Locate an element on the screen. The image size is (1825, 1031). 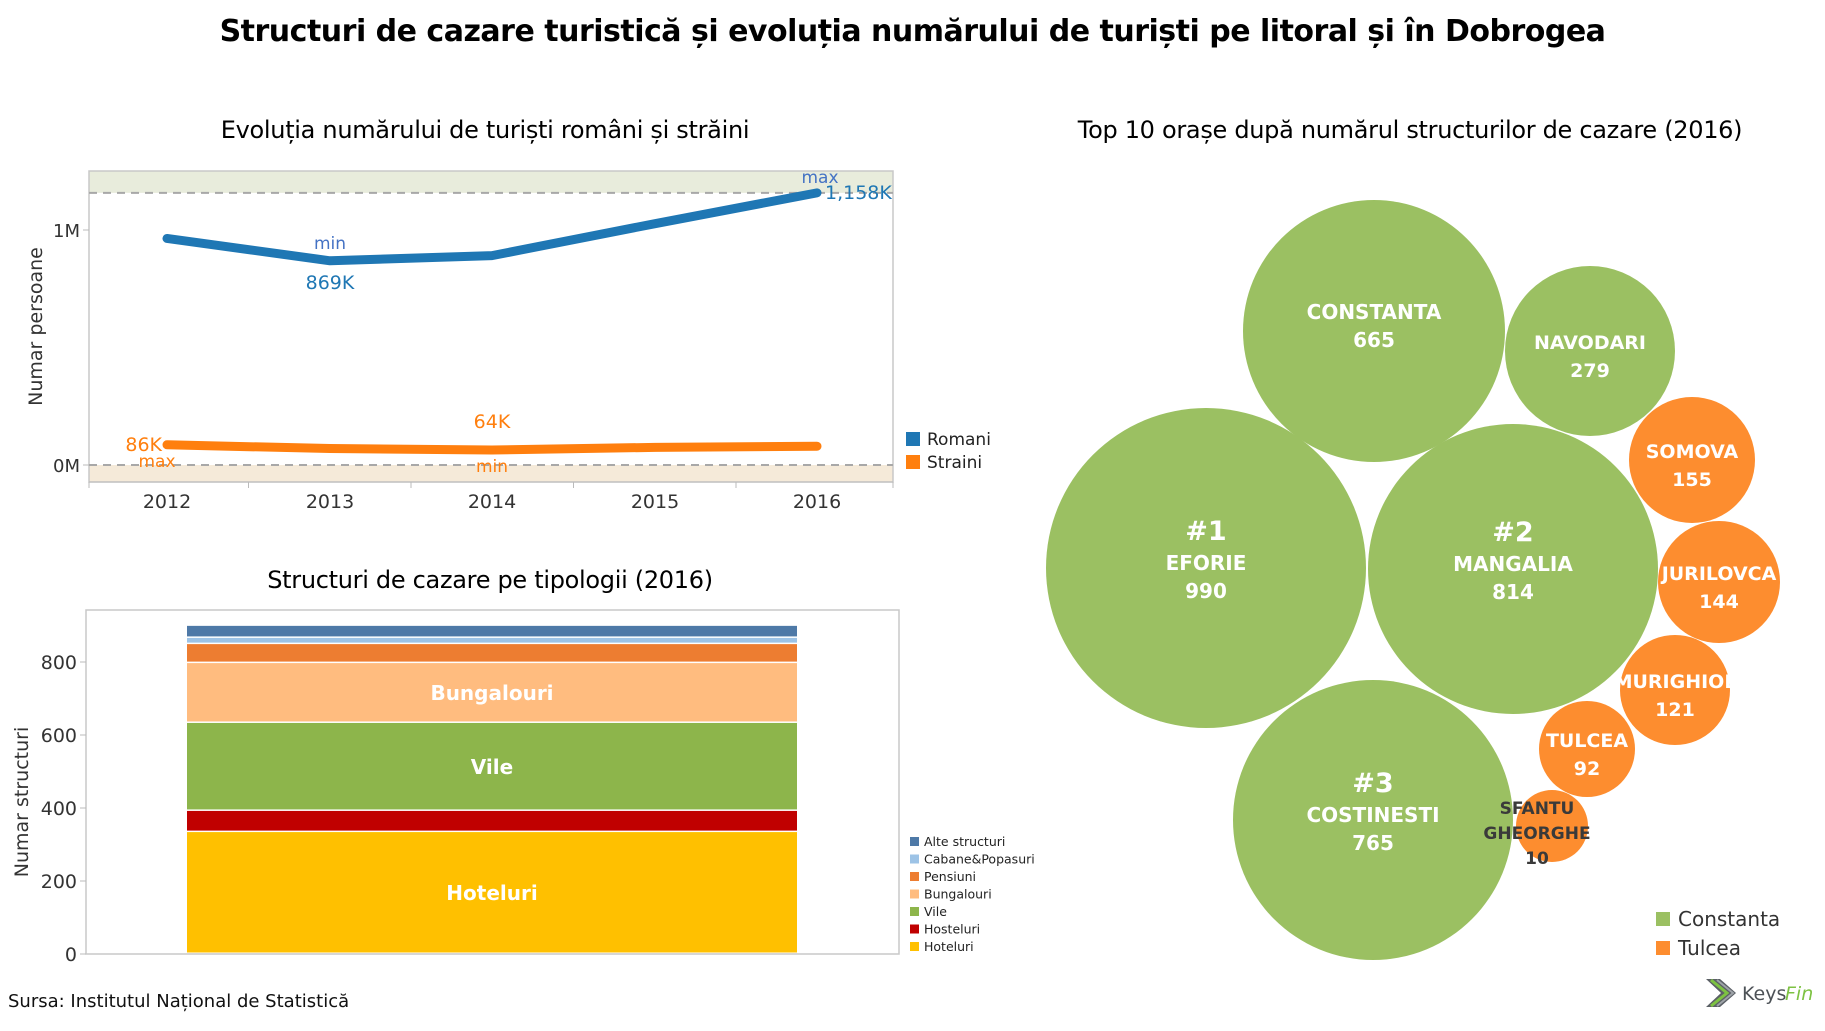
bubble-name: SOMOVA is located at coordinates (1692, 452).